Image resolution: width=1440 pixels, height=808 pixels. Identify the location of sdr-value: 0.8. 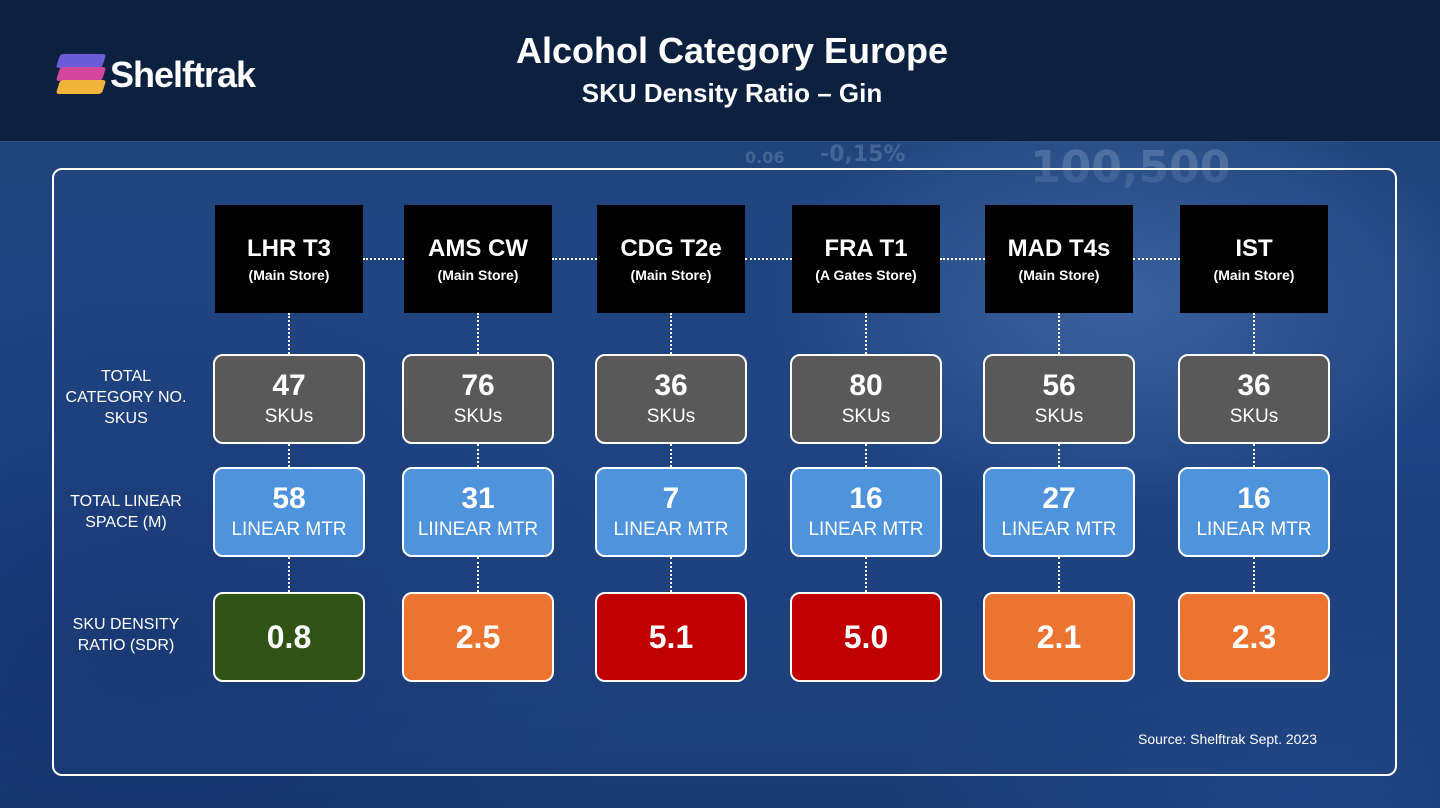
(289, 637).